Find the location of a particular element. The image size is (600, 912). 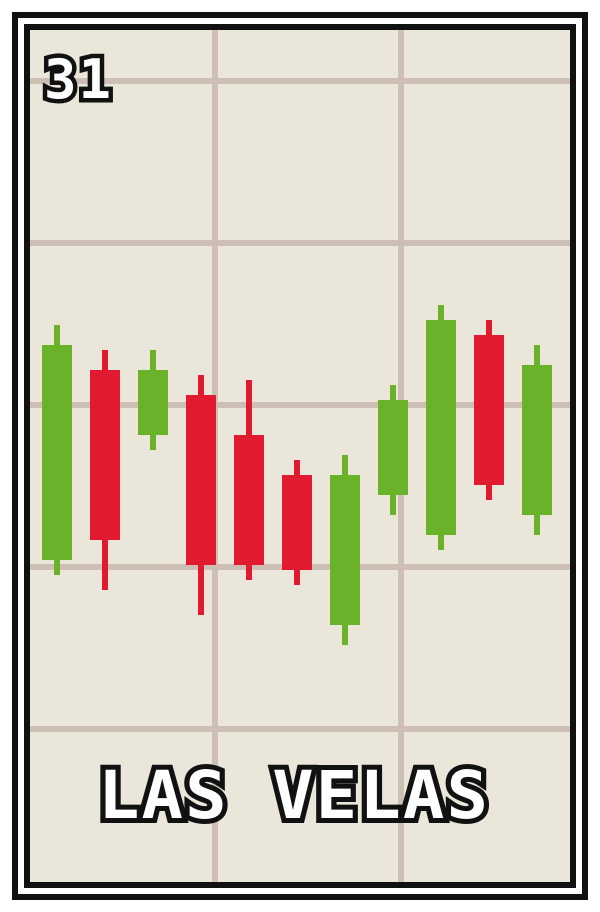

card-number: 31 is located at coordinates (78, 79).